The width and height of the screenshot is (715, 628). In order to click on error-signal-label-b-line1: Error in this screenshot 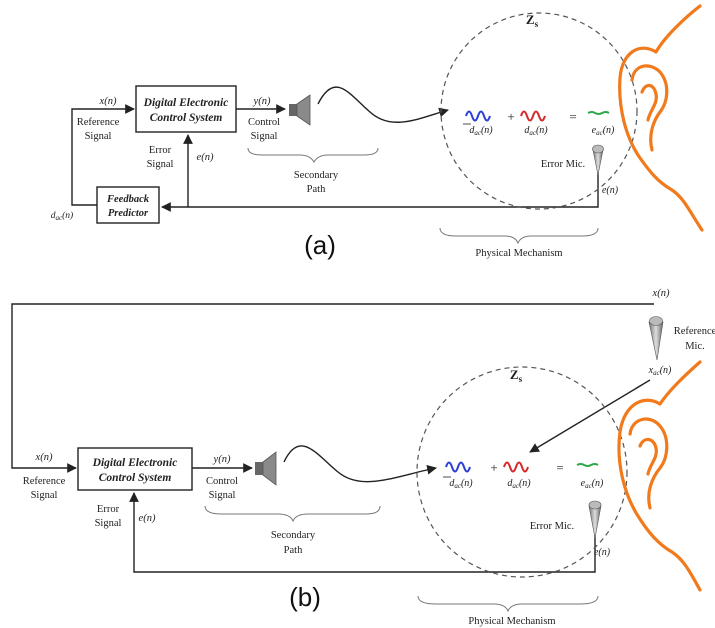, I will do `click(108, 509)`.